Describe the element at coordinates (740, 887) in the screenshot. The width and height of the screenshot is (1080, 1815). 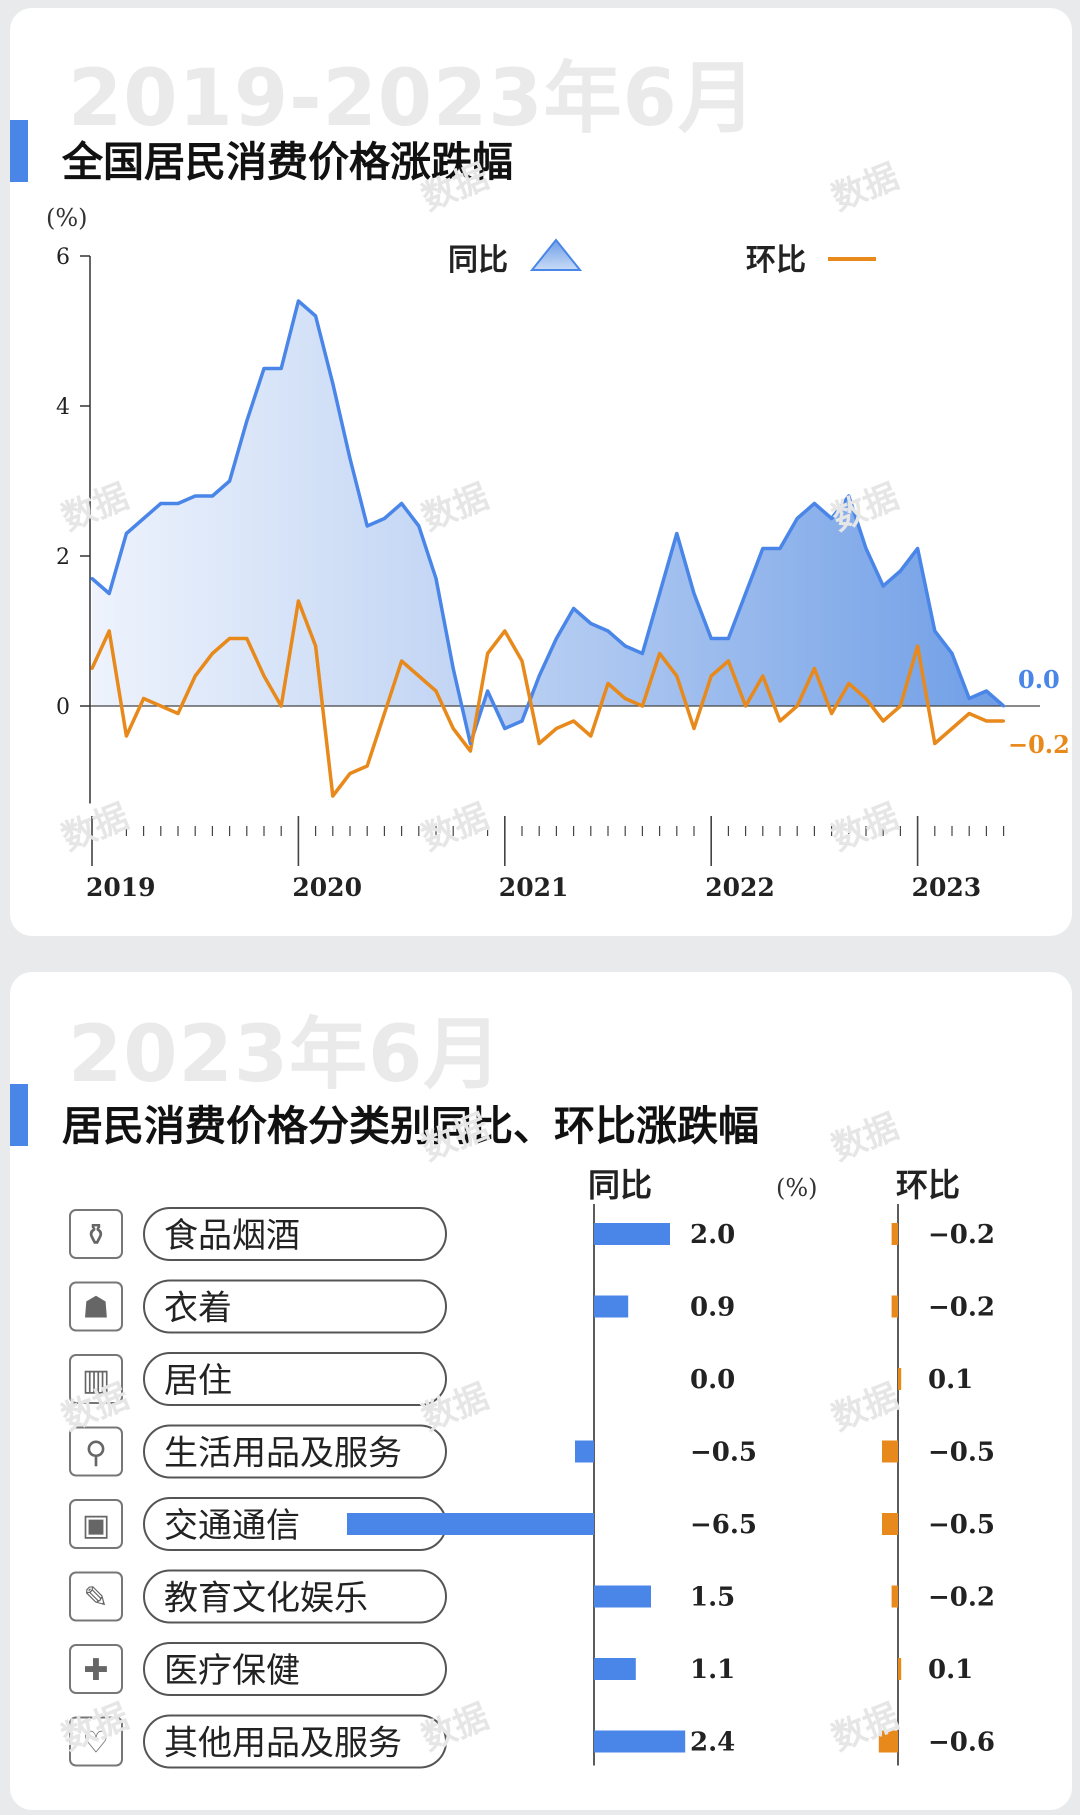
I see `x-year-label: 2022` at that location.